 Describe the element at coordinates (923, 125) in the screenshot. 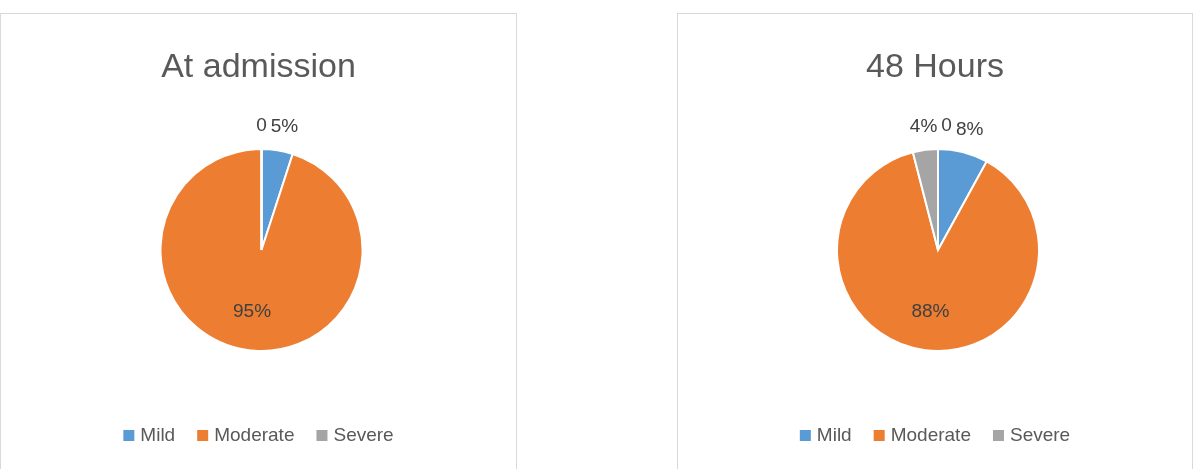

I see `data-label: 4%` at that location.